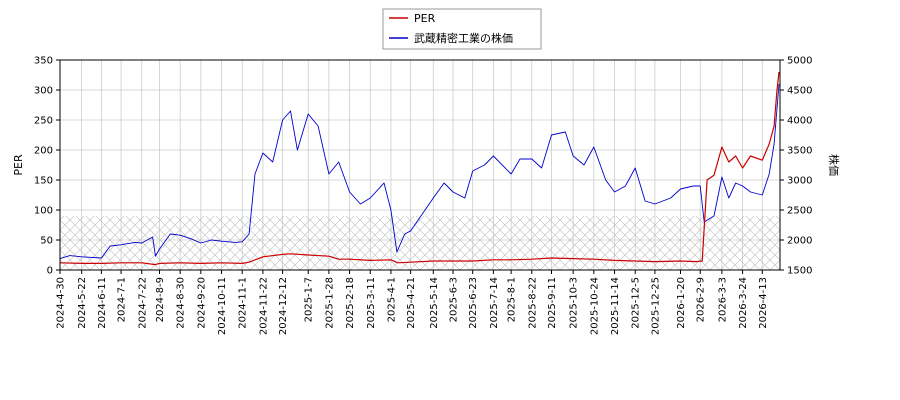 This screenshot has height=400, width=900. Describe the element at coordinates (350, 303) in the screenshot. I see `x-tick-label: 2025-2-18` at that location.